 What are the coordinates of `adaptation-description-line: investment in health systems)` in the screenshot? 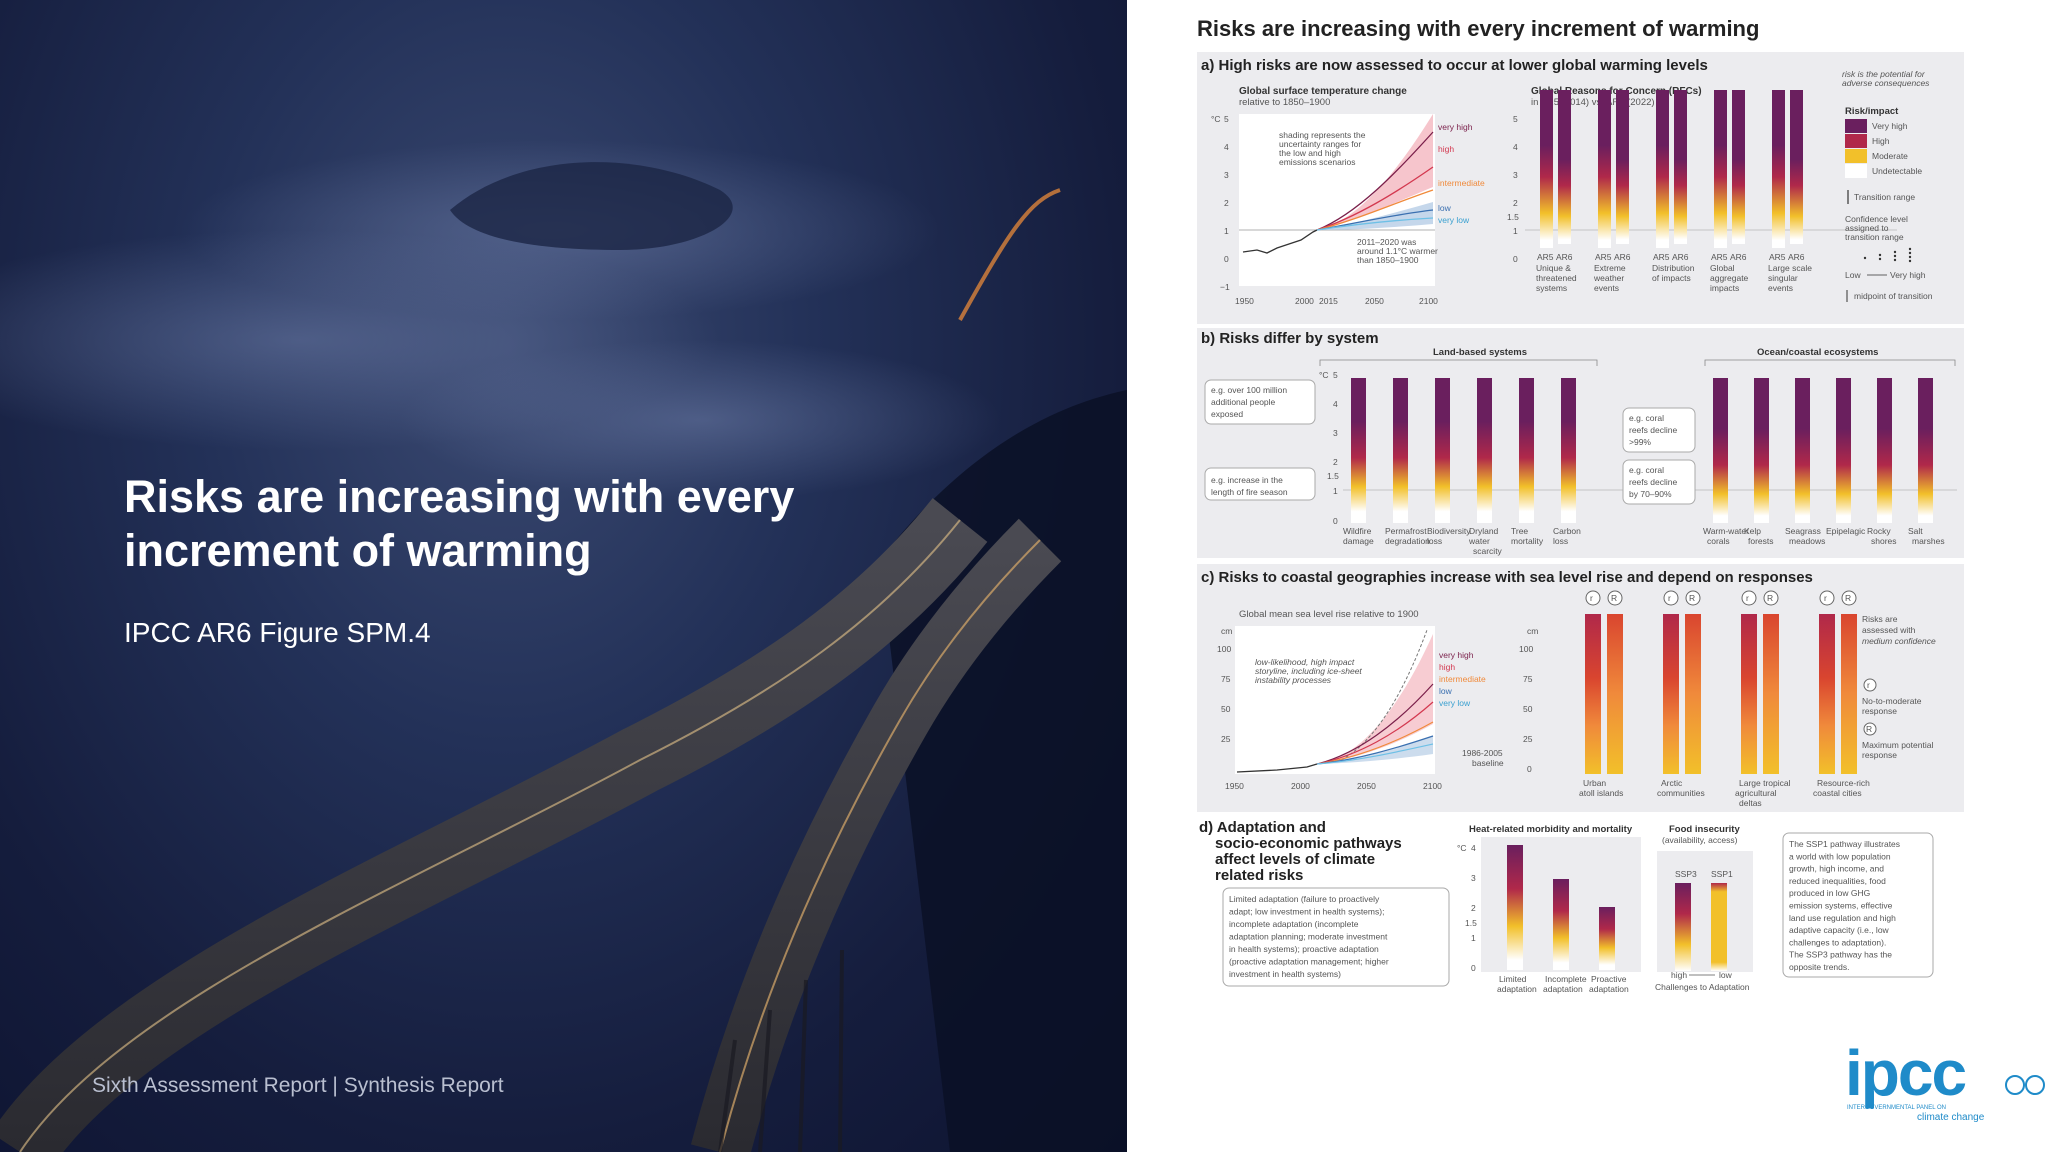 It's located at (1285, 974).